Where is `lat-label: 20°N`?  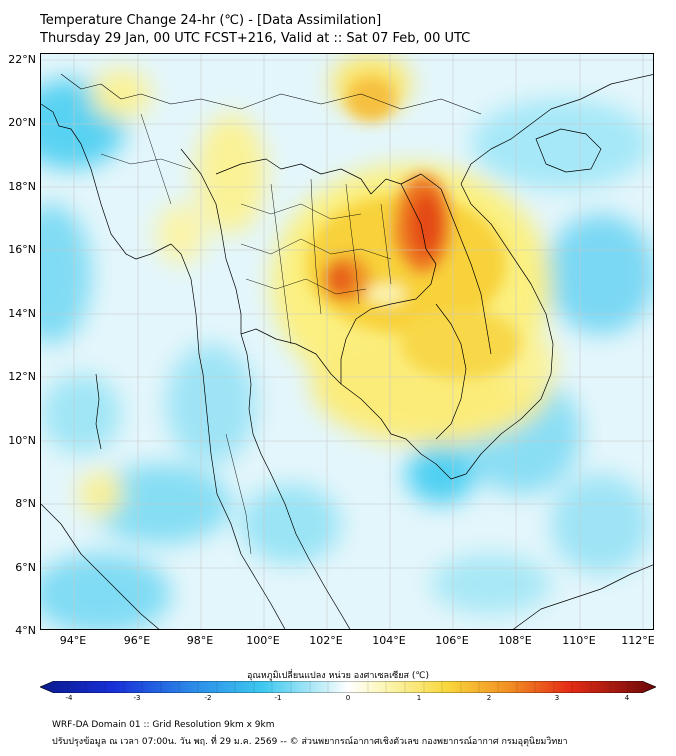
lat-label: 20°N is located at coordinates (22, 122).